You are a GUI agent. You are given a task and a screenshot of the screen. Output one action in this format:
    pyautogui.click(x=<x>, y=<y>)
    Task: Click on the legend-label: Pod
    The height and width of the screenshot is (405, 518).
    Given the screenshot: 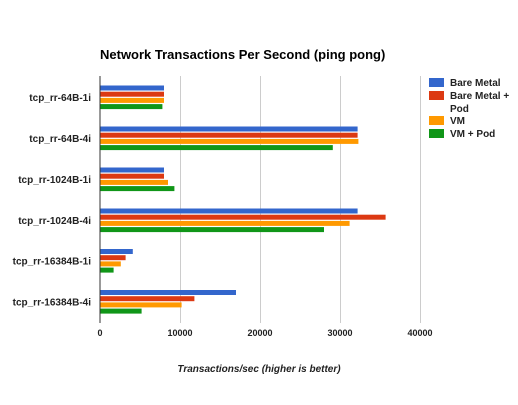 What is the action you would take?
    pyautogui.click(x=459, y=109)
    